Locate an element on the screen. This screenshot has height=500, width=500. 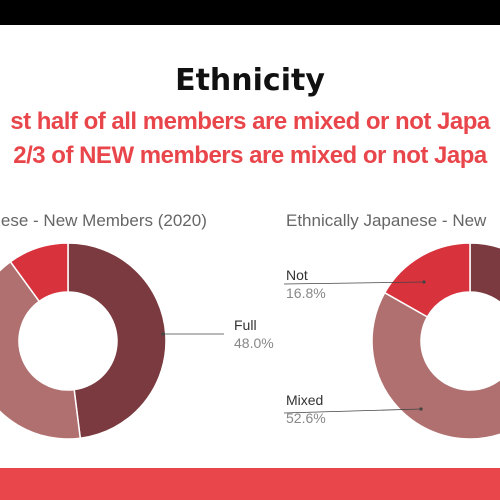
chart-2-slice-not is located at coordinates (427, 280).